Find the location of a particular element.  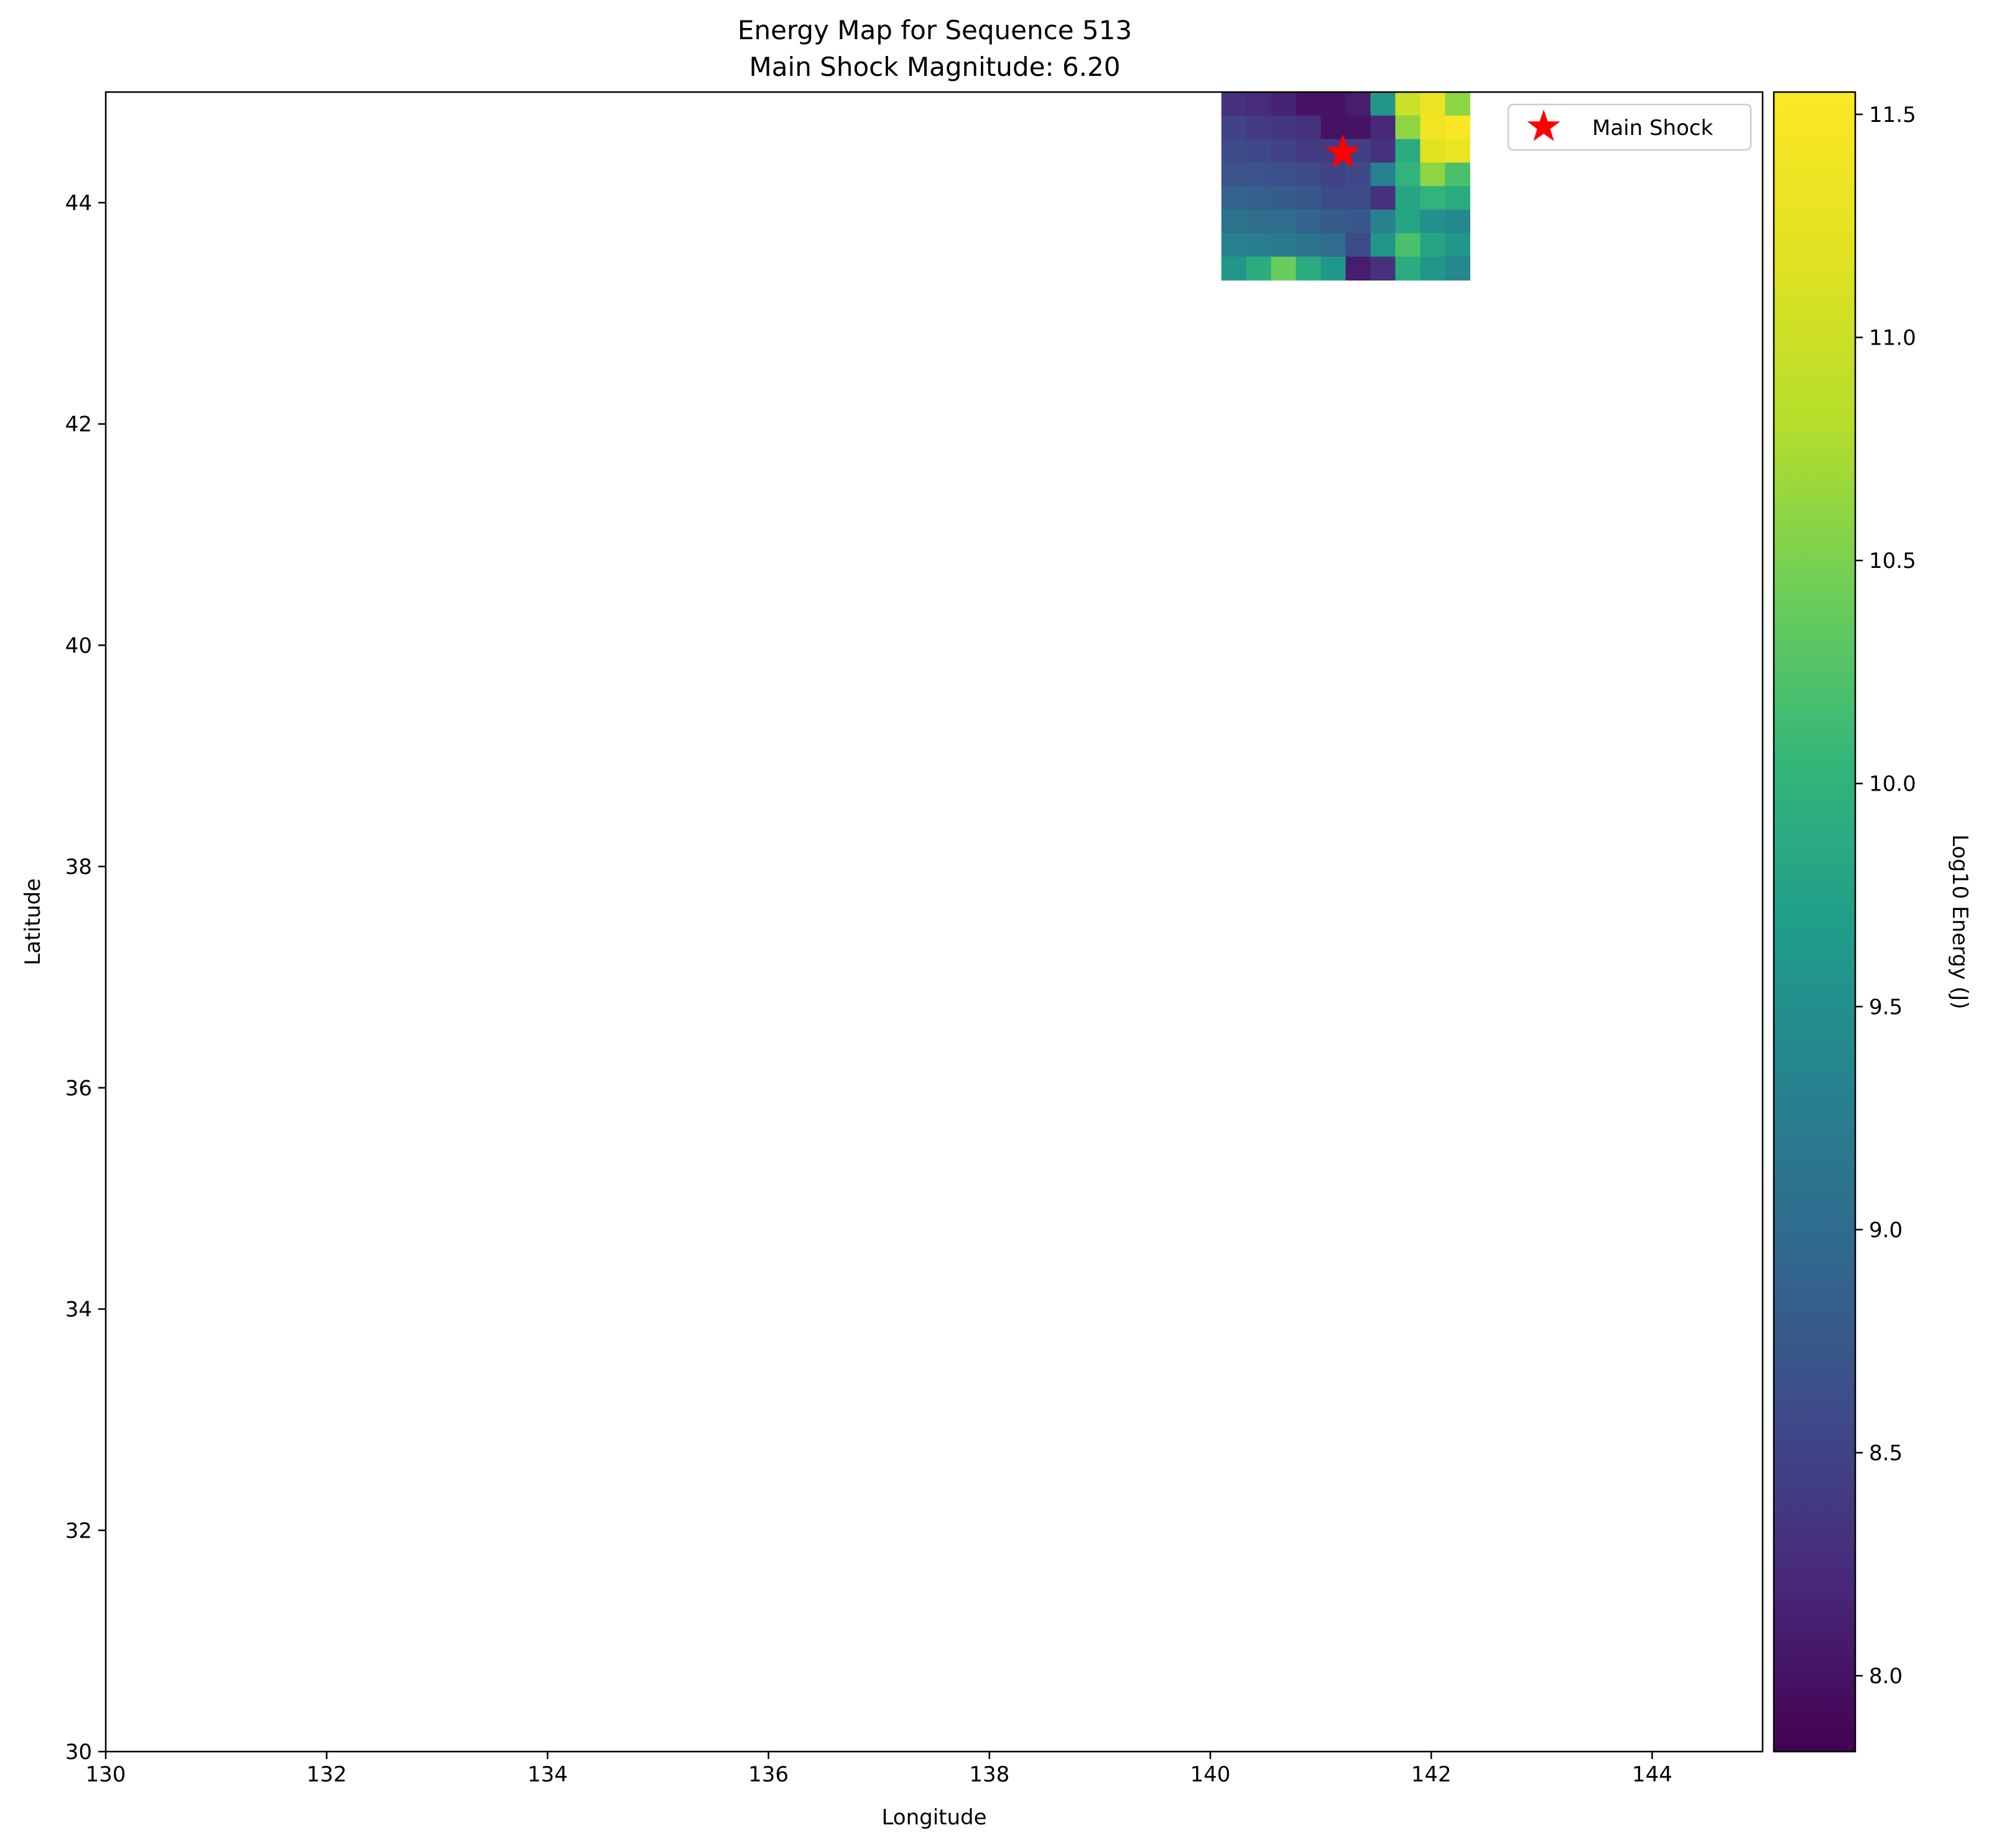

colorbar-tick-label: 10.5 is located at coordinates (1892, 561).